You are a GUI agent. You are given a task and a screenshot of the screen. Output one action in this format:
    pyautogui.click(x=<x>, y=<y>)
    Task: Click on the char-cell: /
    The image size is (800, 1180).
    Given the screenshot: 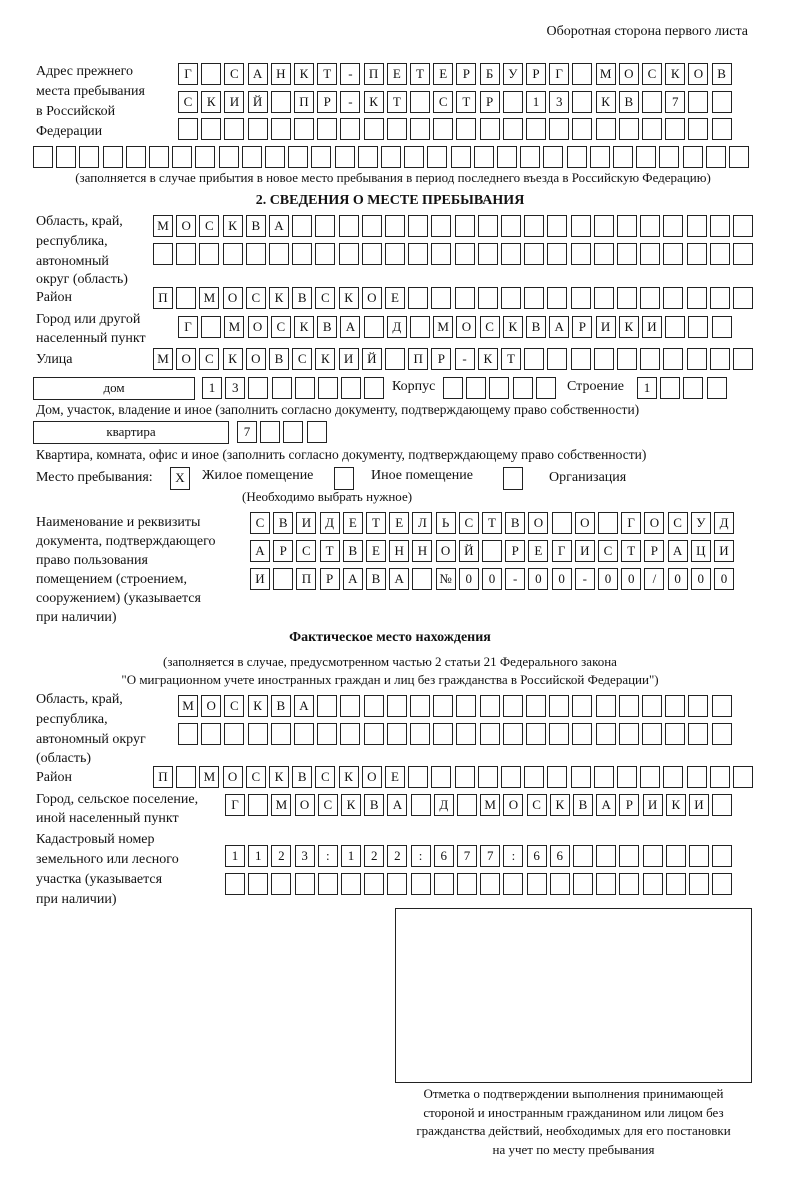 What is the action you would take?
    pyautogui.click(x=654, y=579)
    